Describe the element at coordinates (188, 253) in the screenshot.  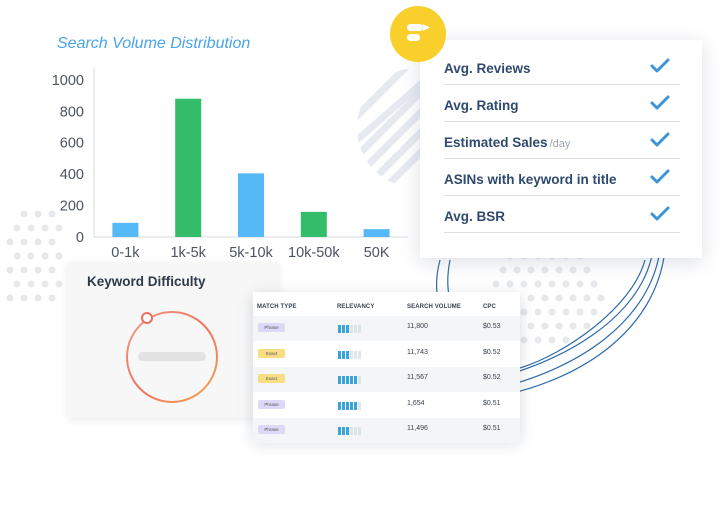
I see `x-tick-label: 1k-5k` at that location.